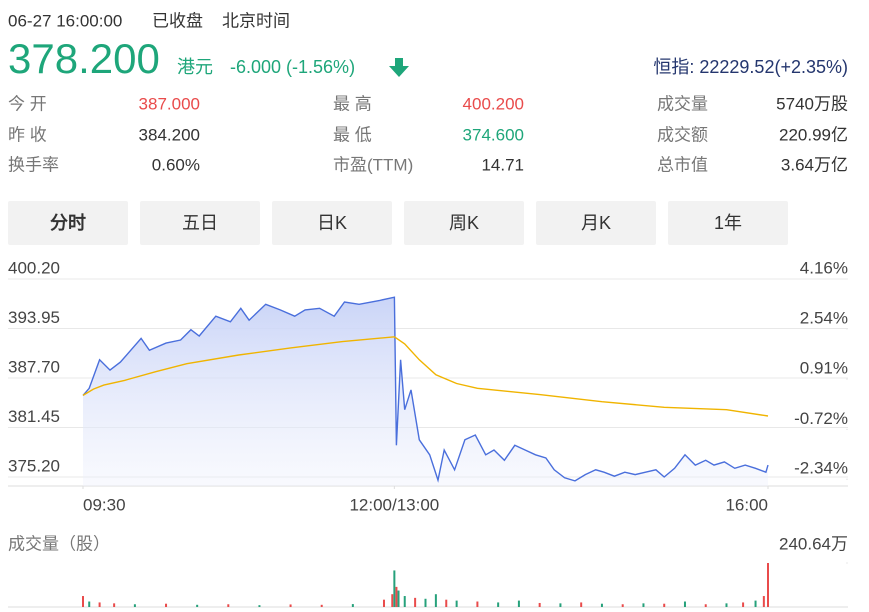 The image size is (869, 612). I want to click on x-tick-label: 12:00/13:00, so click(394, 504).